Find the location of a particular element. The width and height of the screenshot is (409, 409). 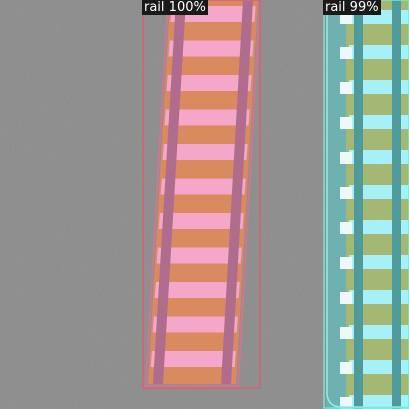

detection-label-2: rail 99% is located at coordinates (352, 7).